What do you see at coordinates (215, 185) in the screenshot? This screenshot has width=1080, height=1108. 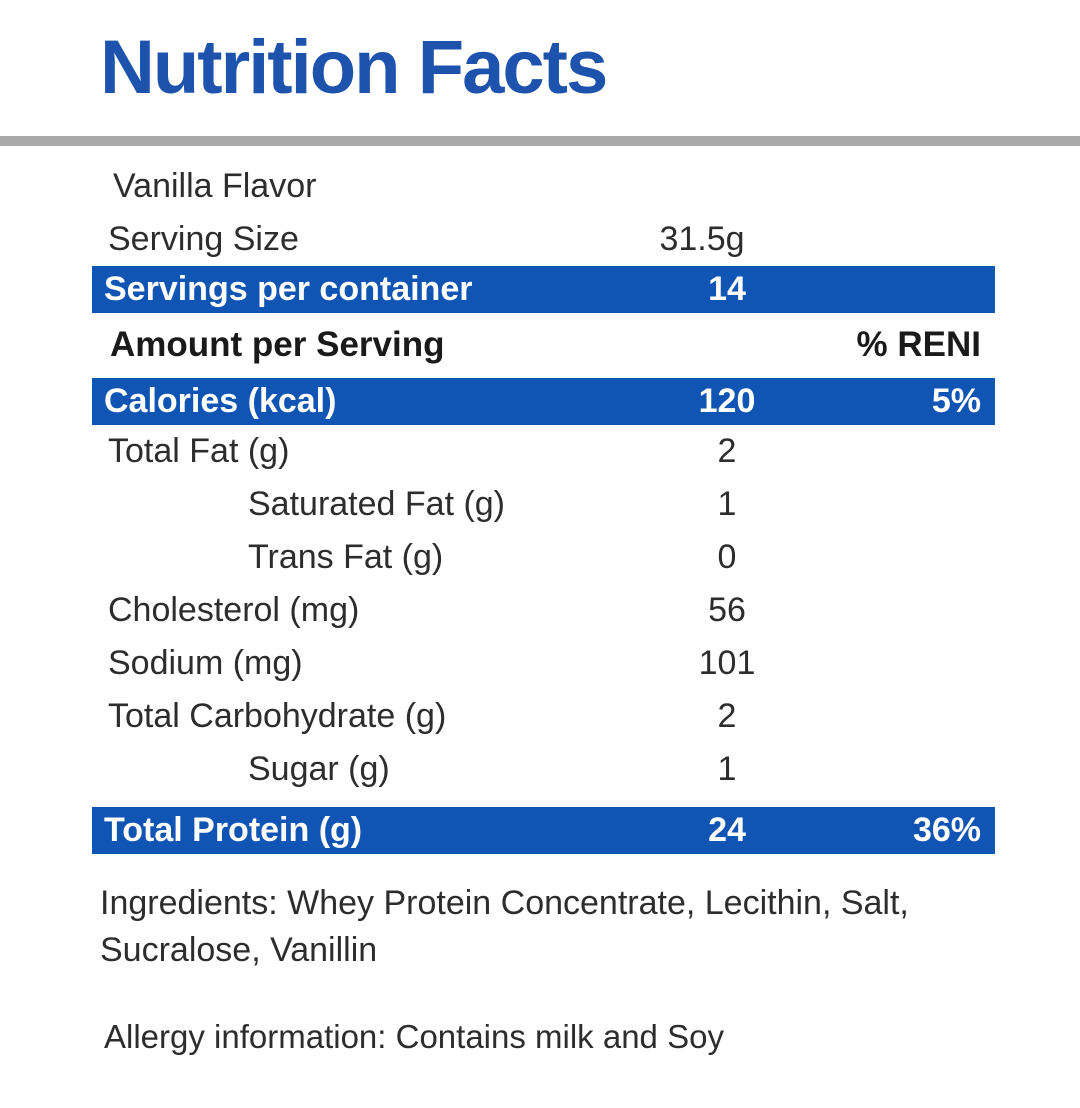 I see `flavor-text: Vanilla Flavor` at bounding box center [215, 185].